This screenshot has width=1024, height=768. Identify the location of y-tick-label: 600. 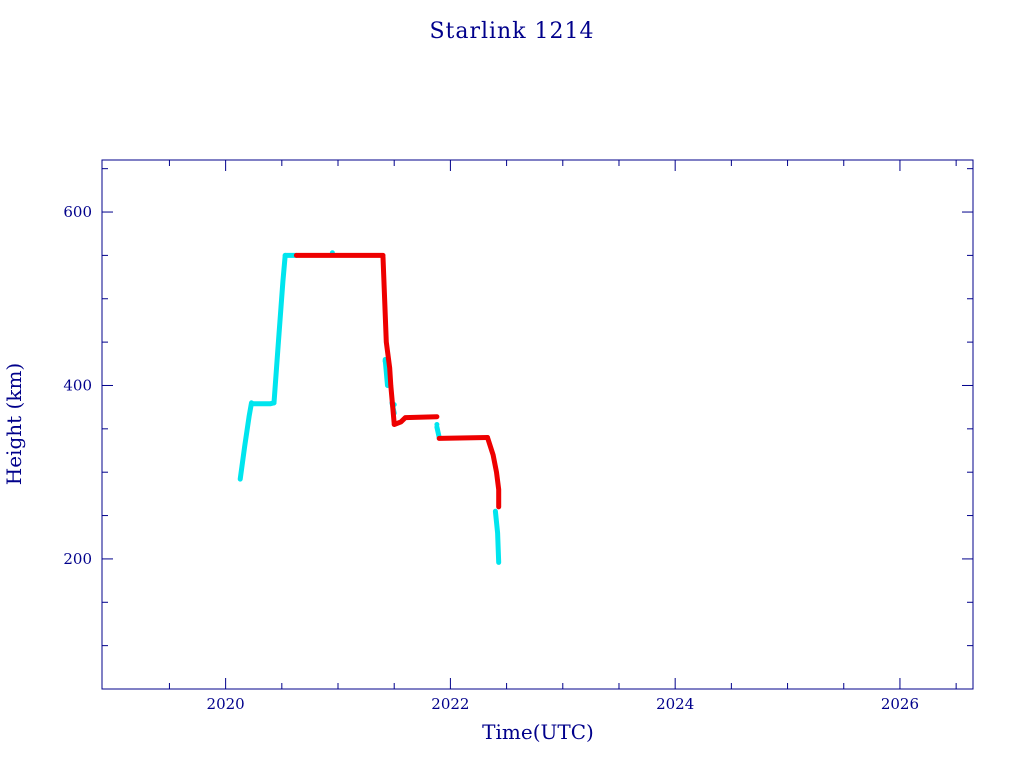
(77, 212).